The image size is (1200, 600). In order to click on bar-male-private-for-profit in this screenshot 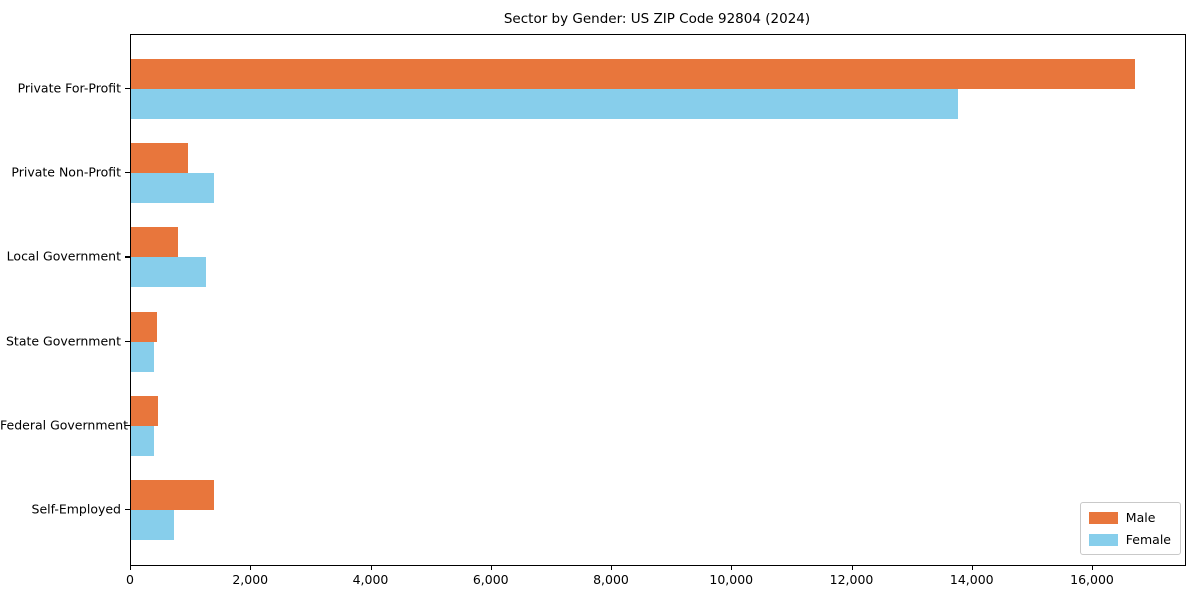, I will do `click(633, 74)`.